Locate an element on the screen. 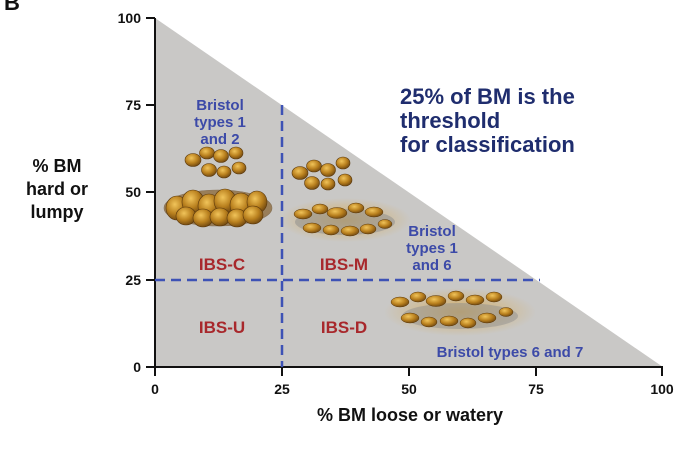 The height and width of the screenshot is (456, 683). x-tick-label: 50 is located at coordinates (409, 389).